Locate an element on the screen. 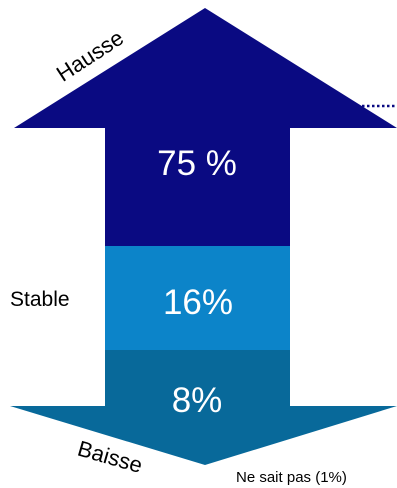 The height and width of the screenshot is (488, 397). stable-value-label: 16% is located at coordinates (198, 302).